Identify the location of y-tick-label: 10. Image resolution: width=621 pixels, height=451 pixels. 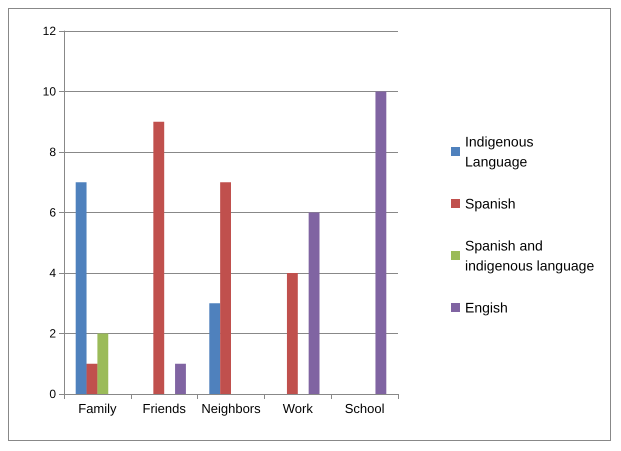
(49, 91).